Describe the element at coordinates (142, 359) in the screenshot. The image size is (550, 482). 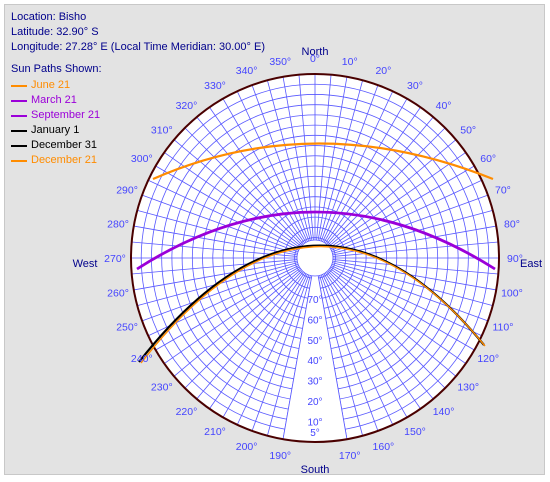
I see `azimuth-label: 240°` at that location.